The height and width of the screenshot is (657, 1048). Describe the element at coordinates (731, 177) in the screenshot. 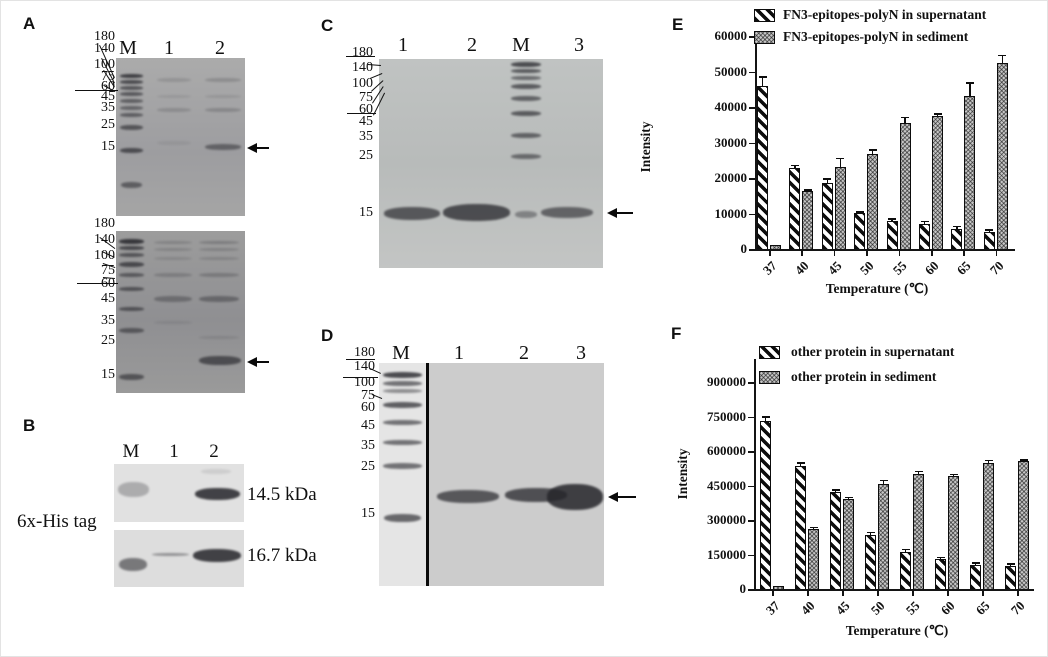

I see `chart-e-y-tick-label: 20000` at that location.